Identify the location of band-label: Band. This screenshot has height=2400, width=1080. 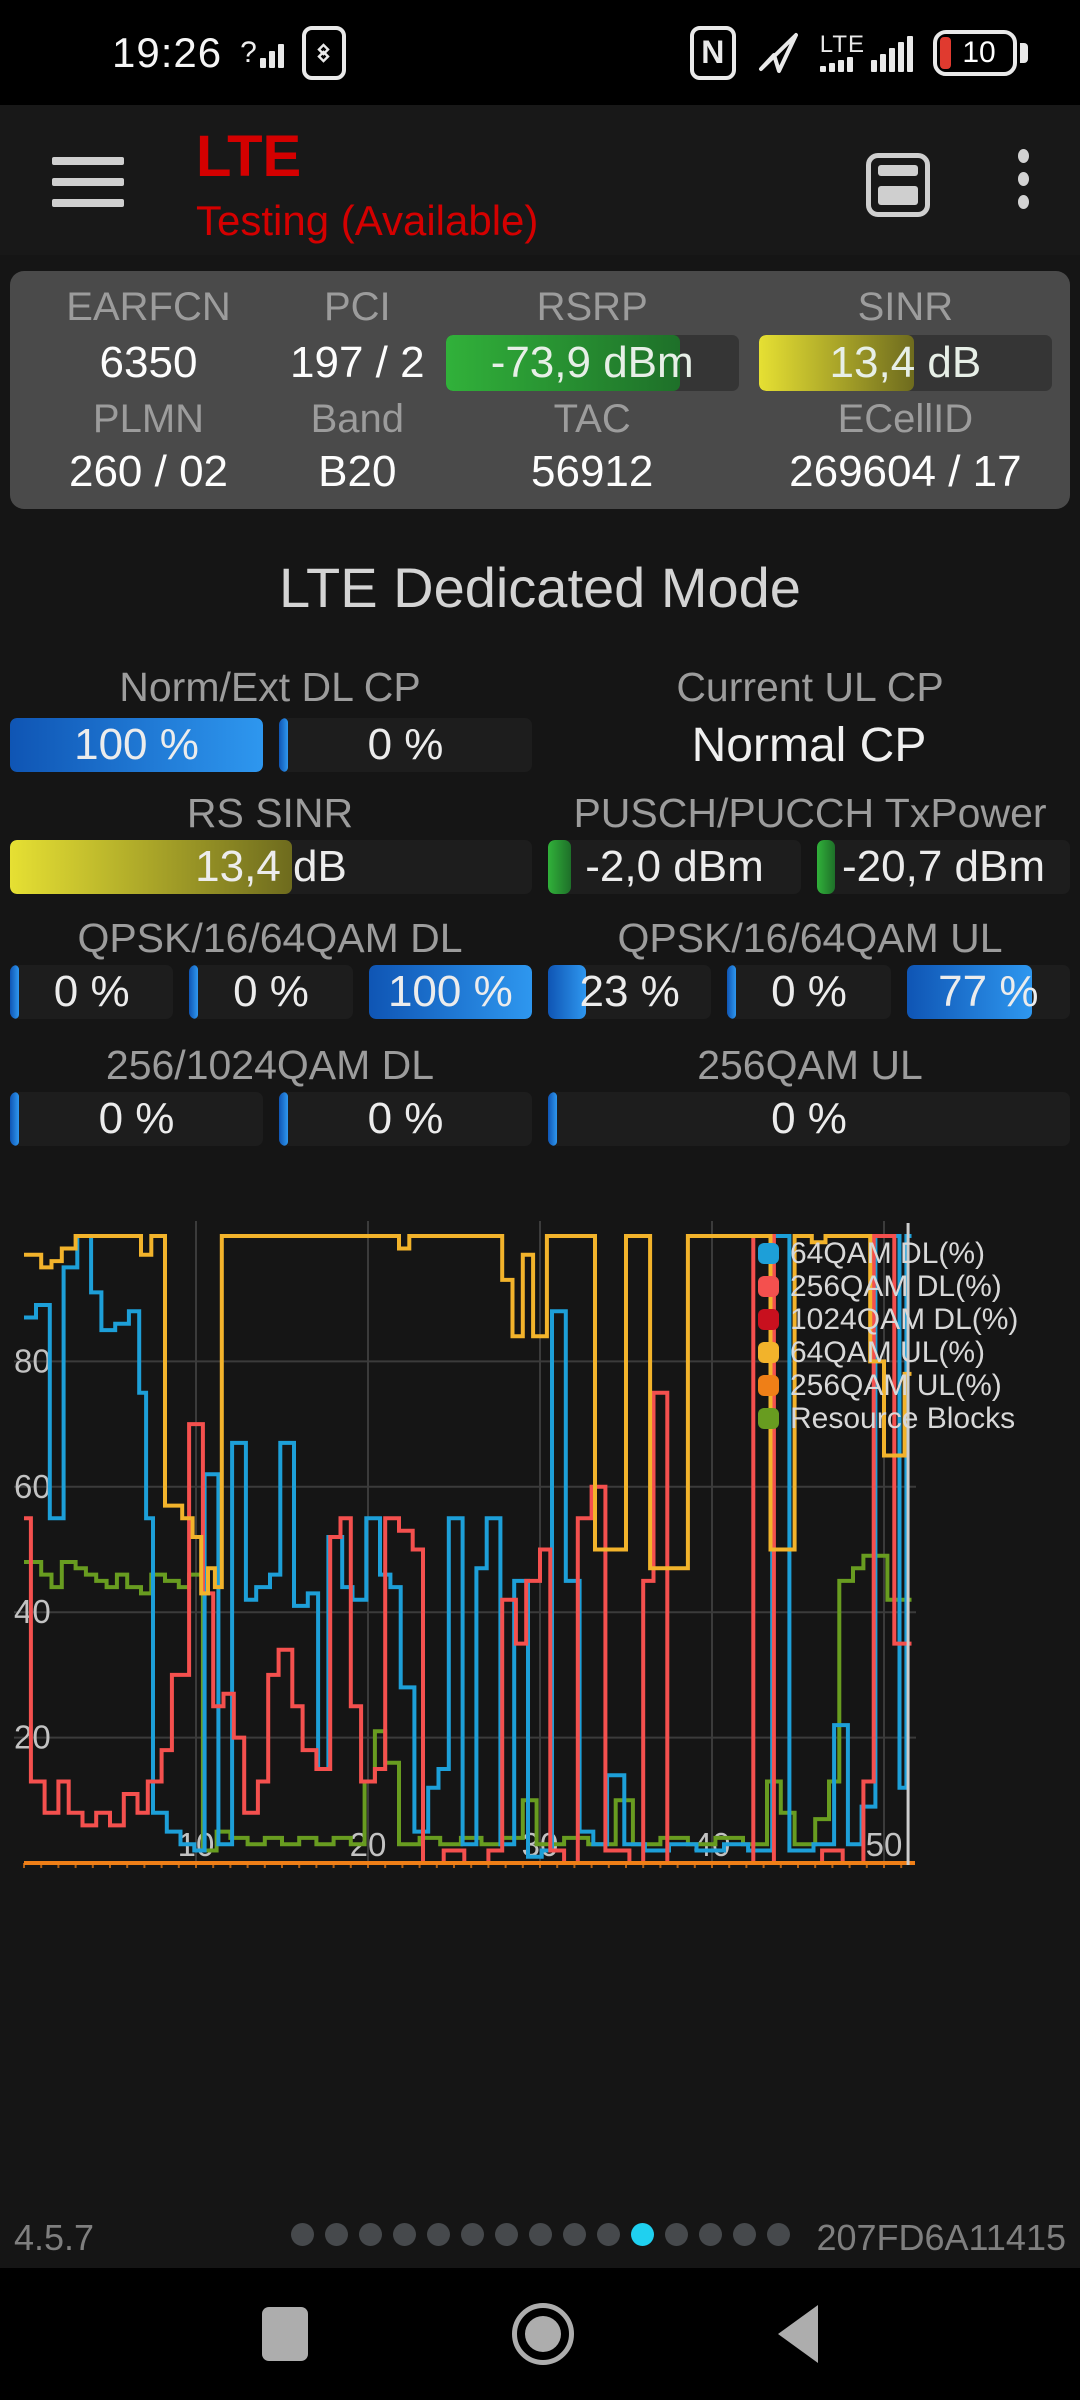
(357, 418).